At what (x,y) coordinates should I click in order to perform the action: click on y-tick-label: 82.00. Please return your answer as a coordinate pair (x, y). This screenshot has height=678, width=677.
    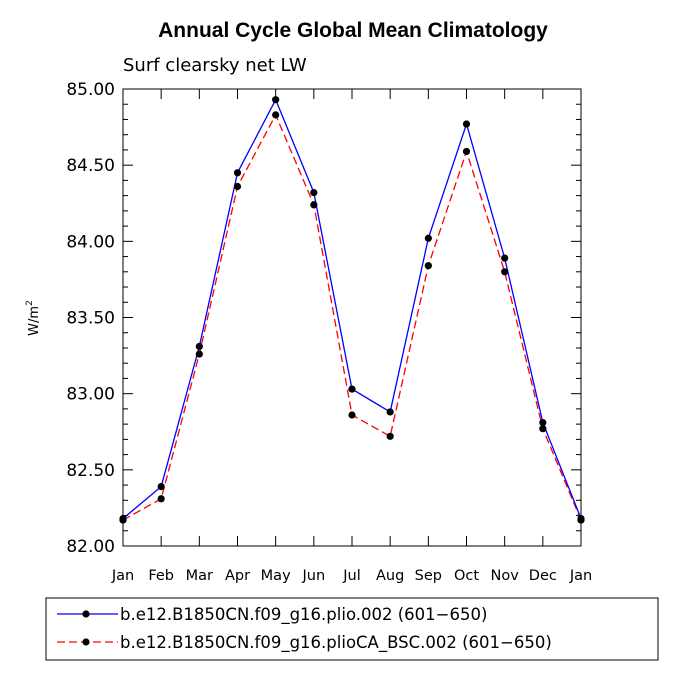
    Looking at the image, I should click on (90, 547).